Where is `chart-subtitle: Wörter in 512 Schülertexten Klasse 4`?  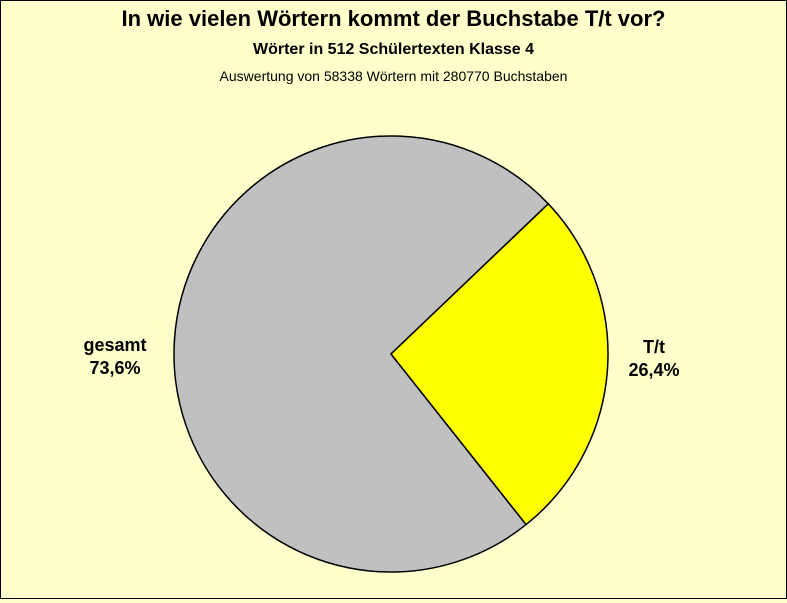
chart-subtitle: Wörter in 512 Schülertexten Klasse 4 is located at coordinates (393, 49).